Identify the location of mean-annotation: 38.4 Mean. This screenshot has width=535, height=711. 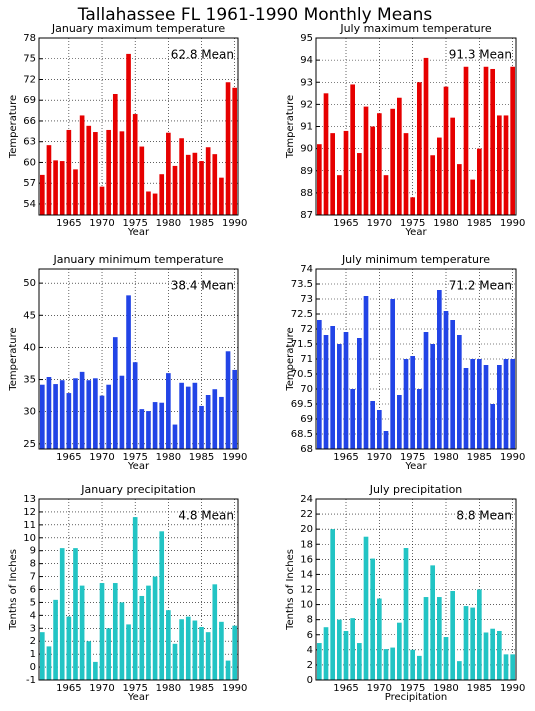
(202, 286).